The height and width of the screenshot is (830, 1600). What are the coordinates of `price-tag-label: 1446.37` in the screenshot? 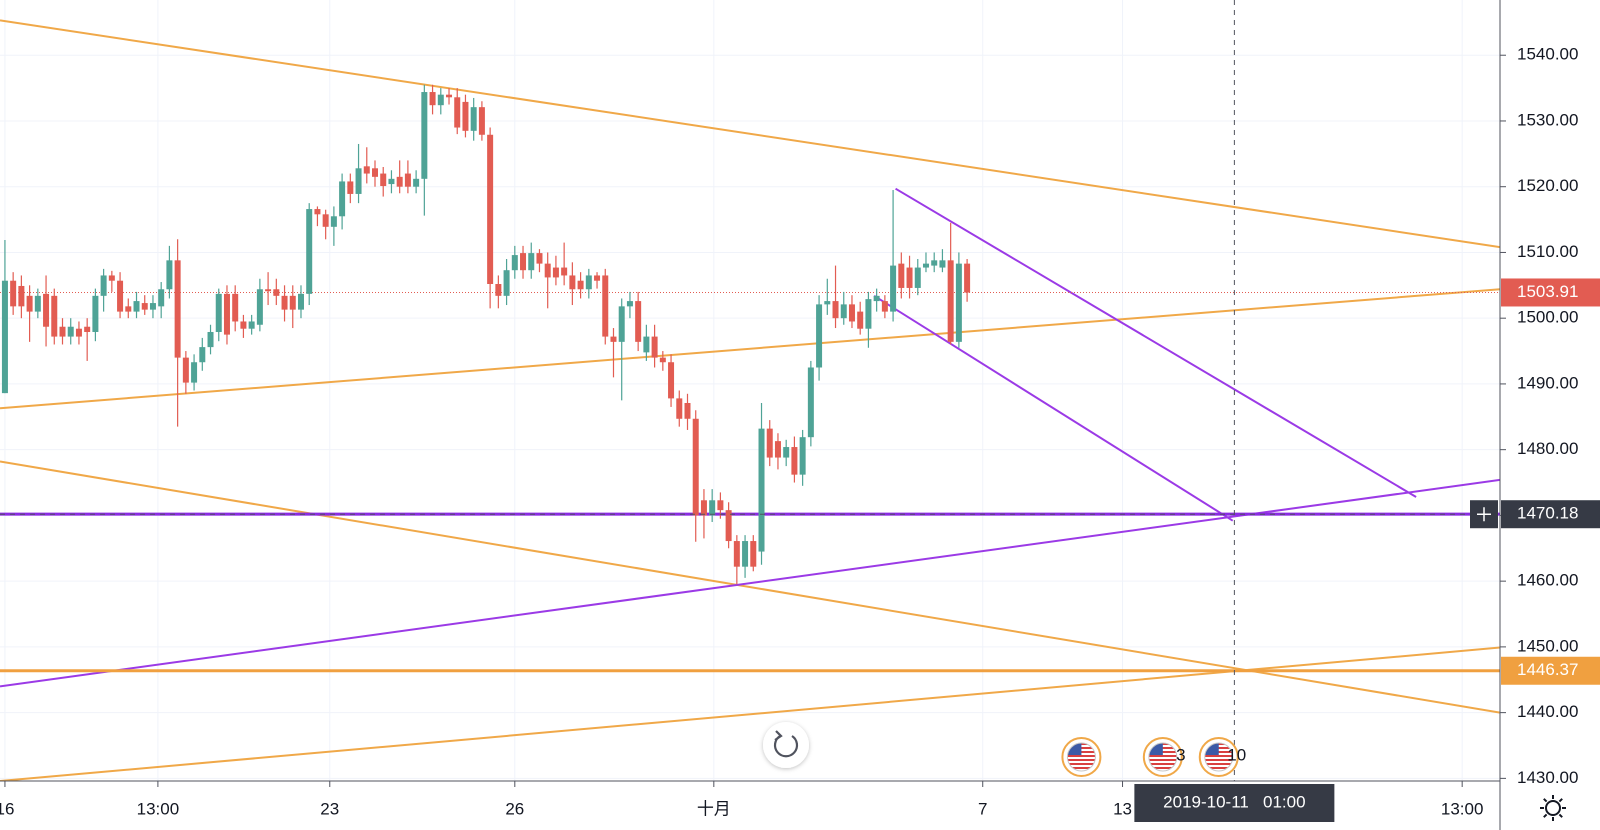 It's located at (1547, 669).